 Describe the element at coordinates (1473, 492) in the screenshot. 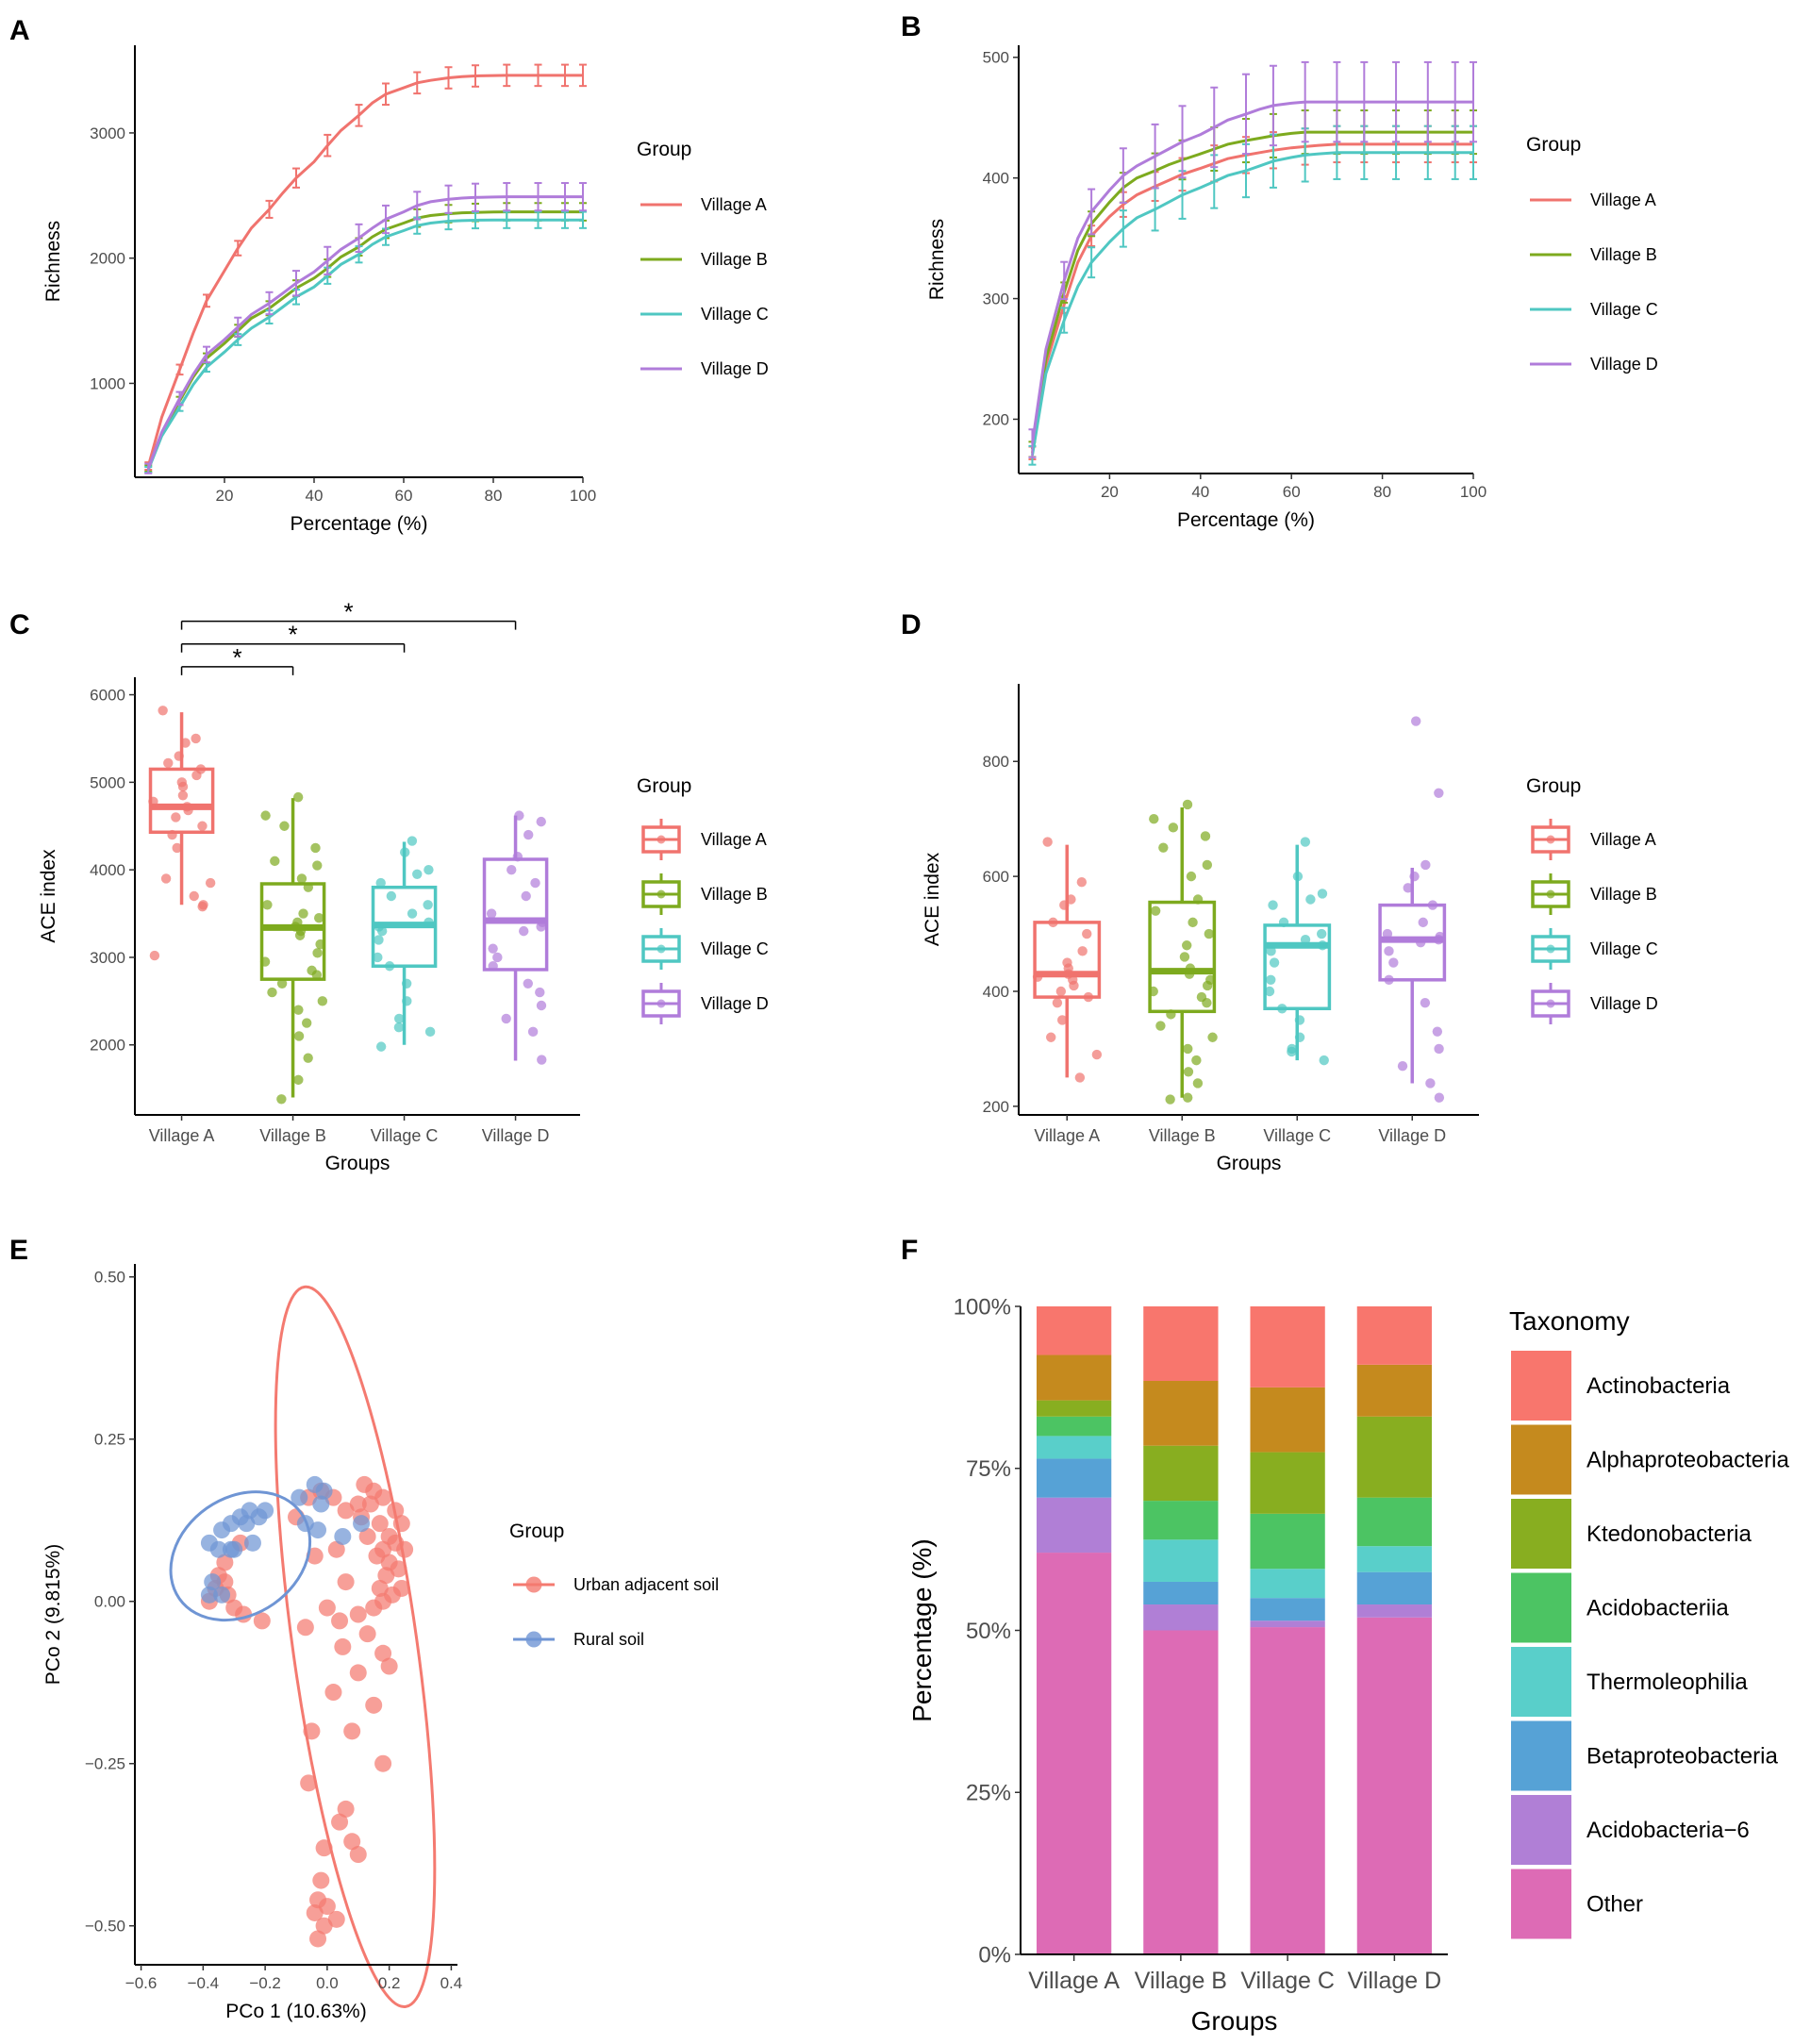

I see `x-tick-label: 100` at that location.